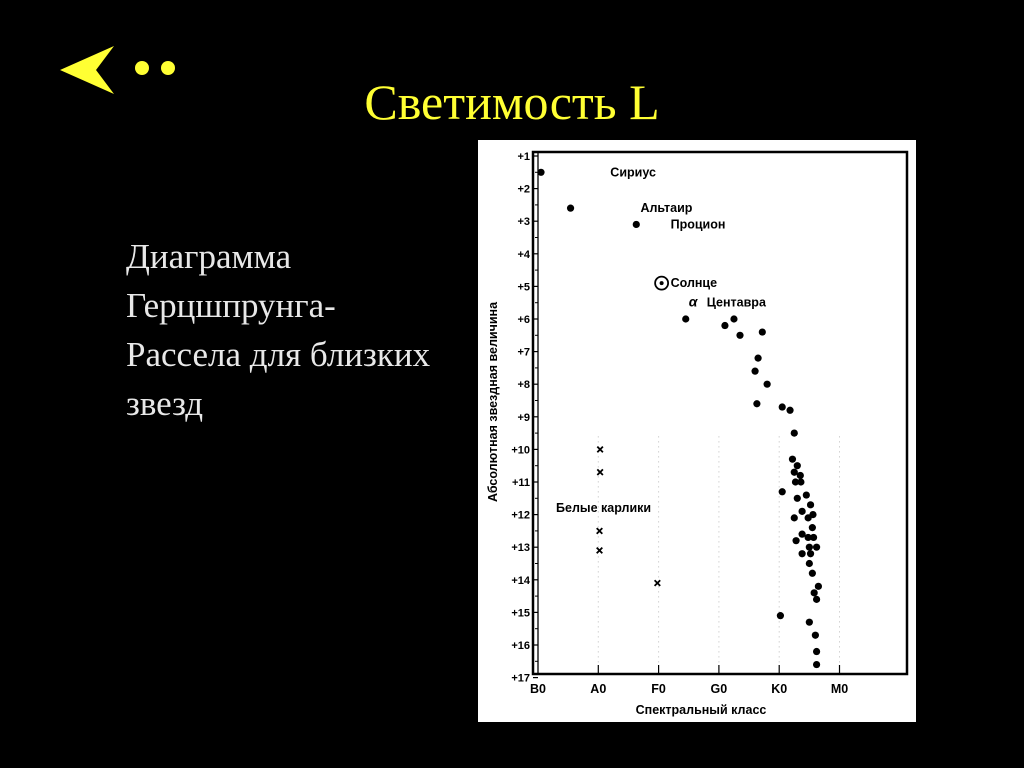 This screenshot has height=768, width=1024. I want to click on annotation-label: Сириус, so click(633, 172).